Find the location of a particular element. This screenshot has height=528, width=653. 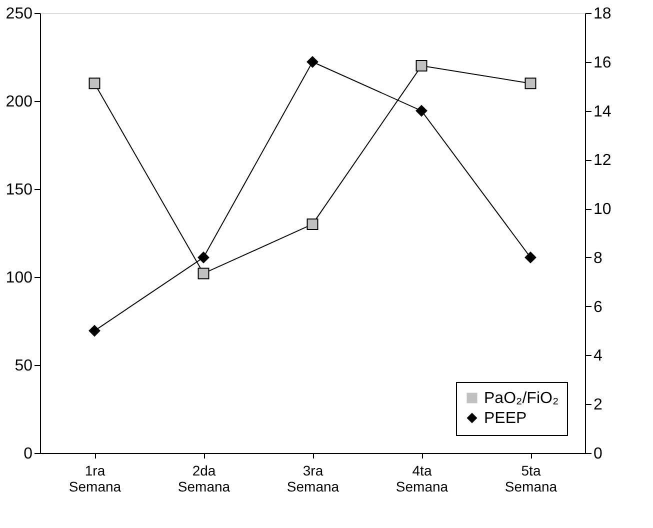

y-tick-label: 200 is located at coordinates (19, 102).